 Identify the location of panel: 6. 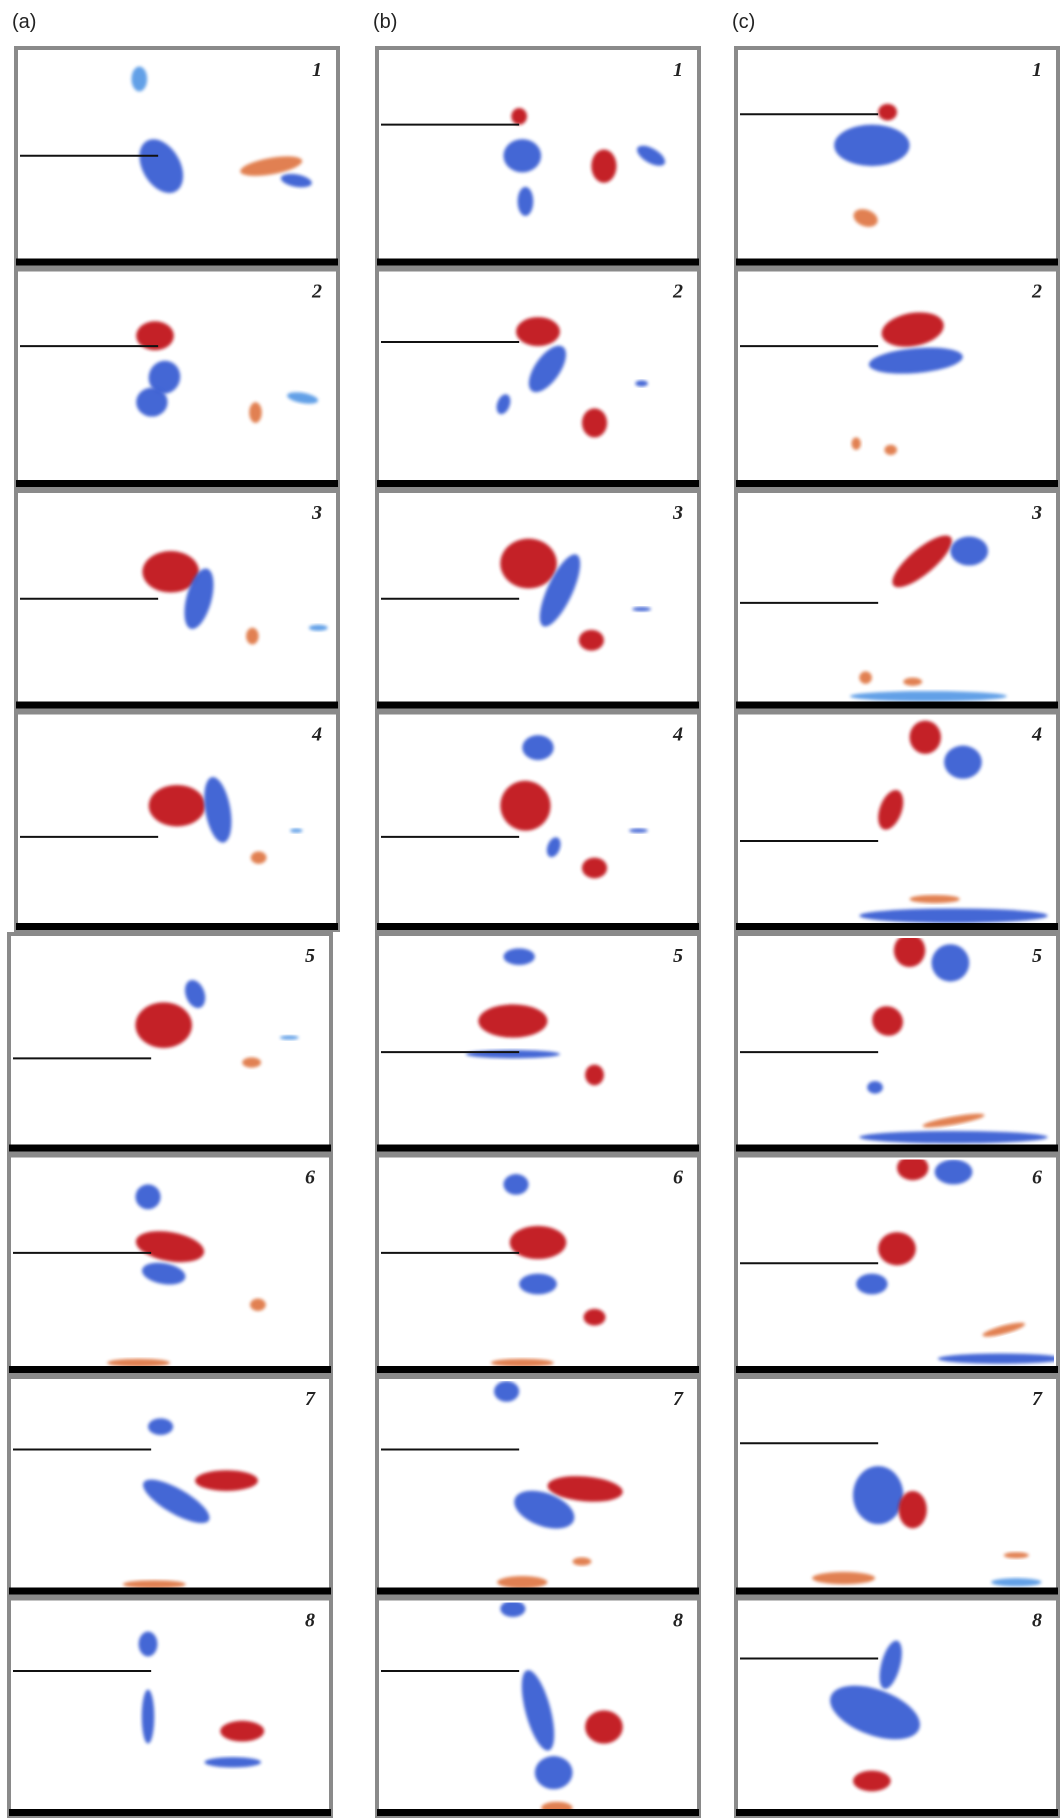
(170, 1264).